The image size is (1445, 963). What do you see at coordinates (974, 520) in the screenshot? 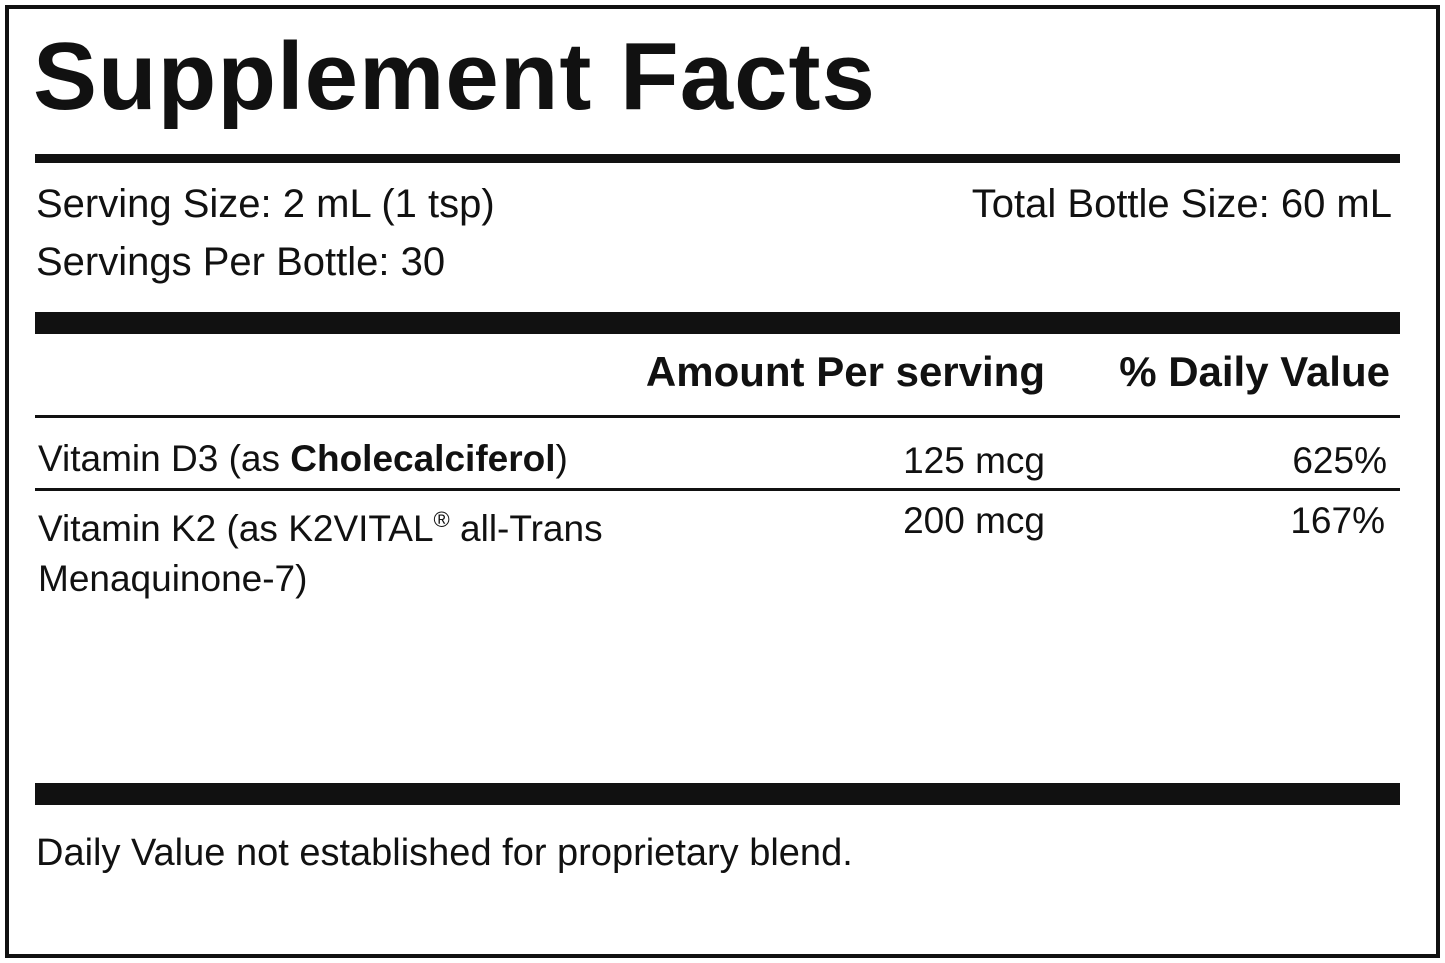
I see `amount: 200 mcg` at bounding box center [974, 520].